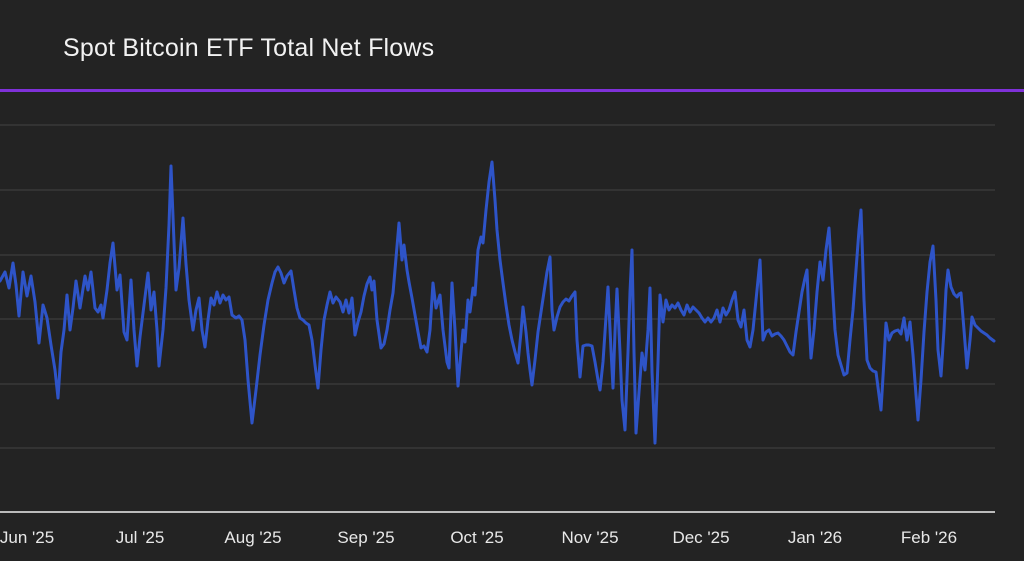 The height and width of the screenshot is (561, 1024). What do you see at coordinates (700, 537) in the screenshot?
I see `x-tick-label: Dec '25` at bounding box center [700, 537].